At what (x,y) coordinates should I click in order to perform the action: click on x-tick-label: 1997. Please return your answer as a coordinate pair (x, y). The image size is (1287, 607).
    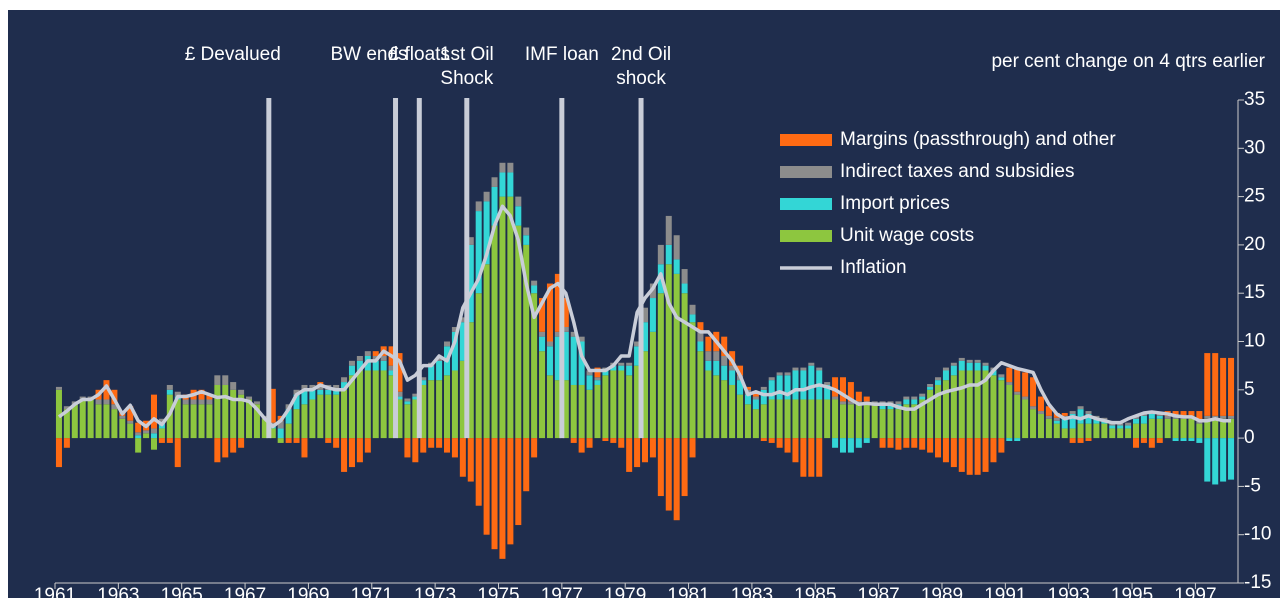
    Looking at the image, I should click on (1195, 595).